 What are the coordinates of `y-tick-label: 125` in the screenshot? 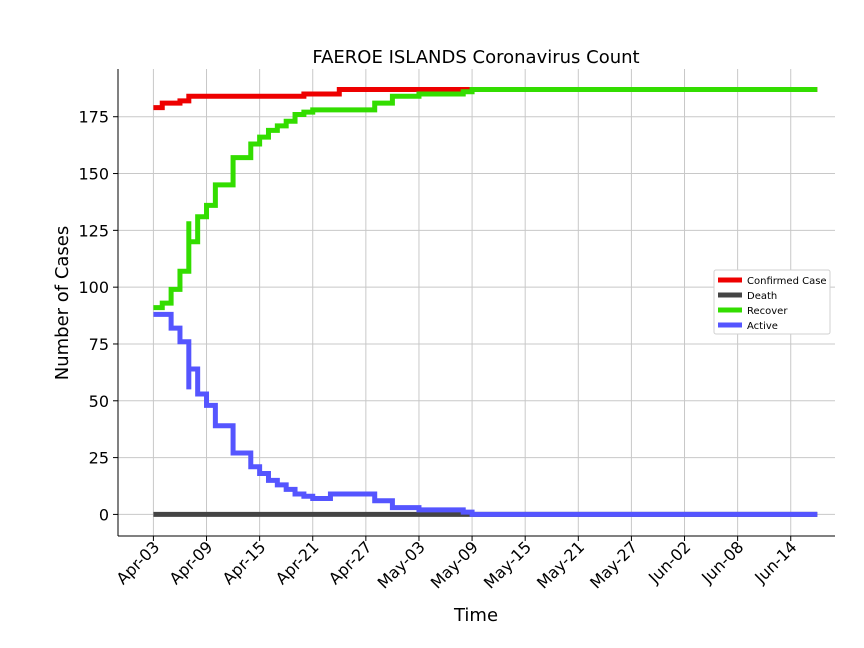 It's located at (93, 230).